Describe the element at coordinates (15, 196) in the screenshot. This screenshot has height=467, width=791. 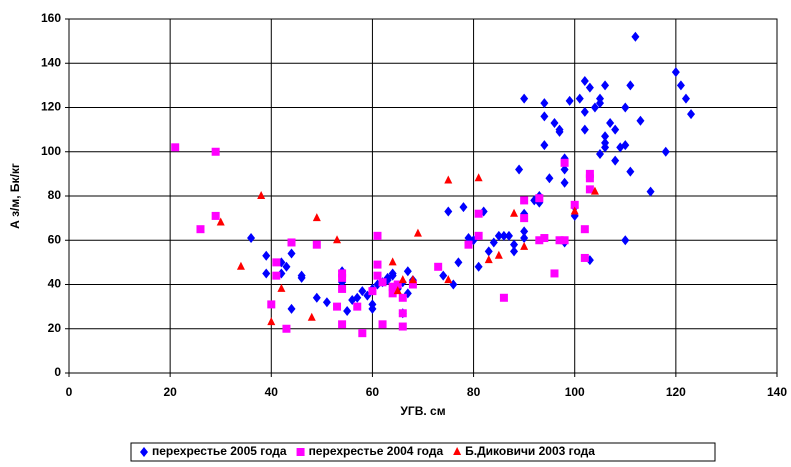
I see `y-axis-title: А з/м, Бк/кг` at that location.